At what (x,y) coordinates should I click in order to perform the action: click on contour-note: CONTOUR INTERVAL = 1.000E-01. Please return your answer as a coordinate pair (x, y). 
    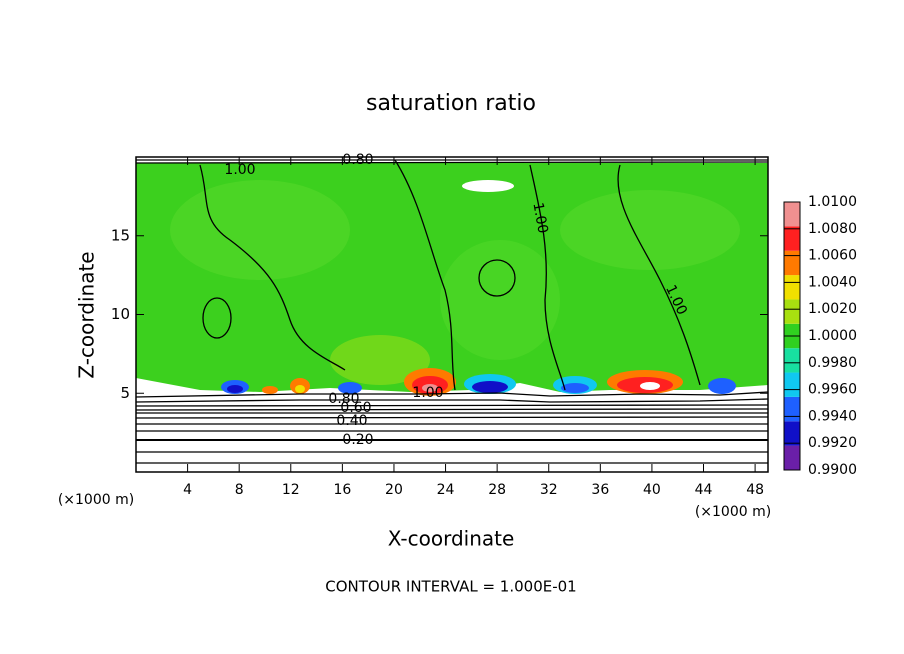
    Looking at the image, I should click on (450, 587).